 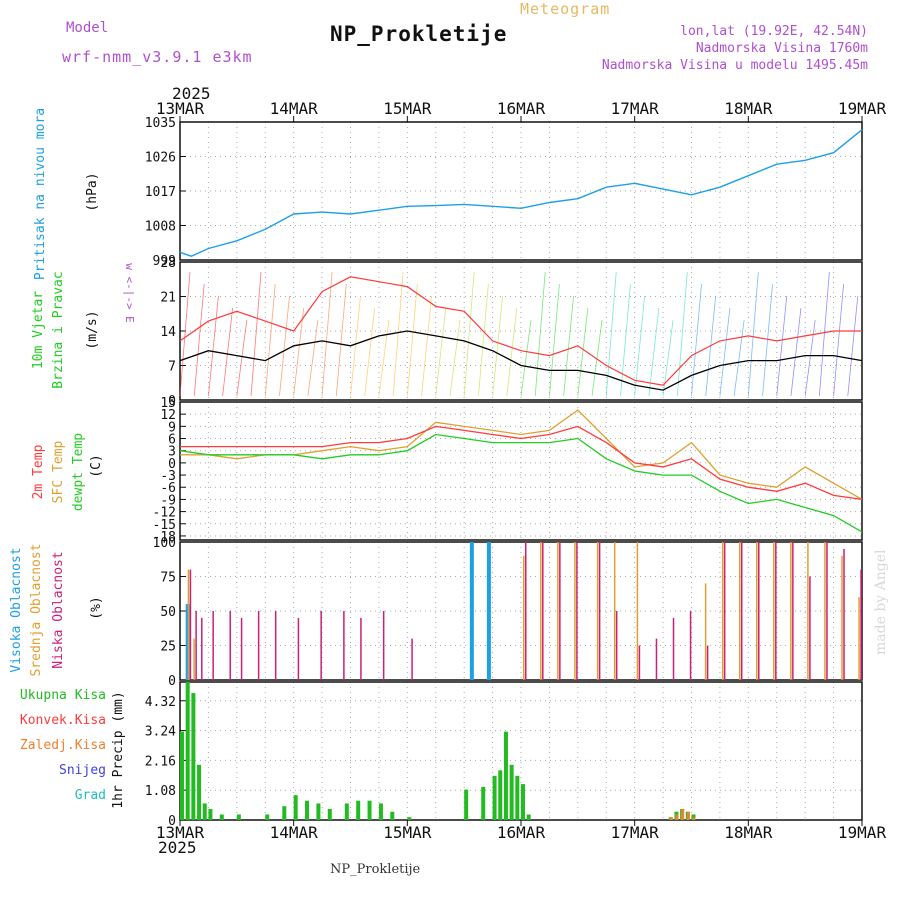 I want to click on lonlat-label: lon,lat (19.92E, 42.54N), so click(x=774, y=31).